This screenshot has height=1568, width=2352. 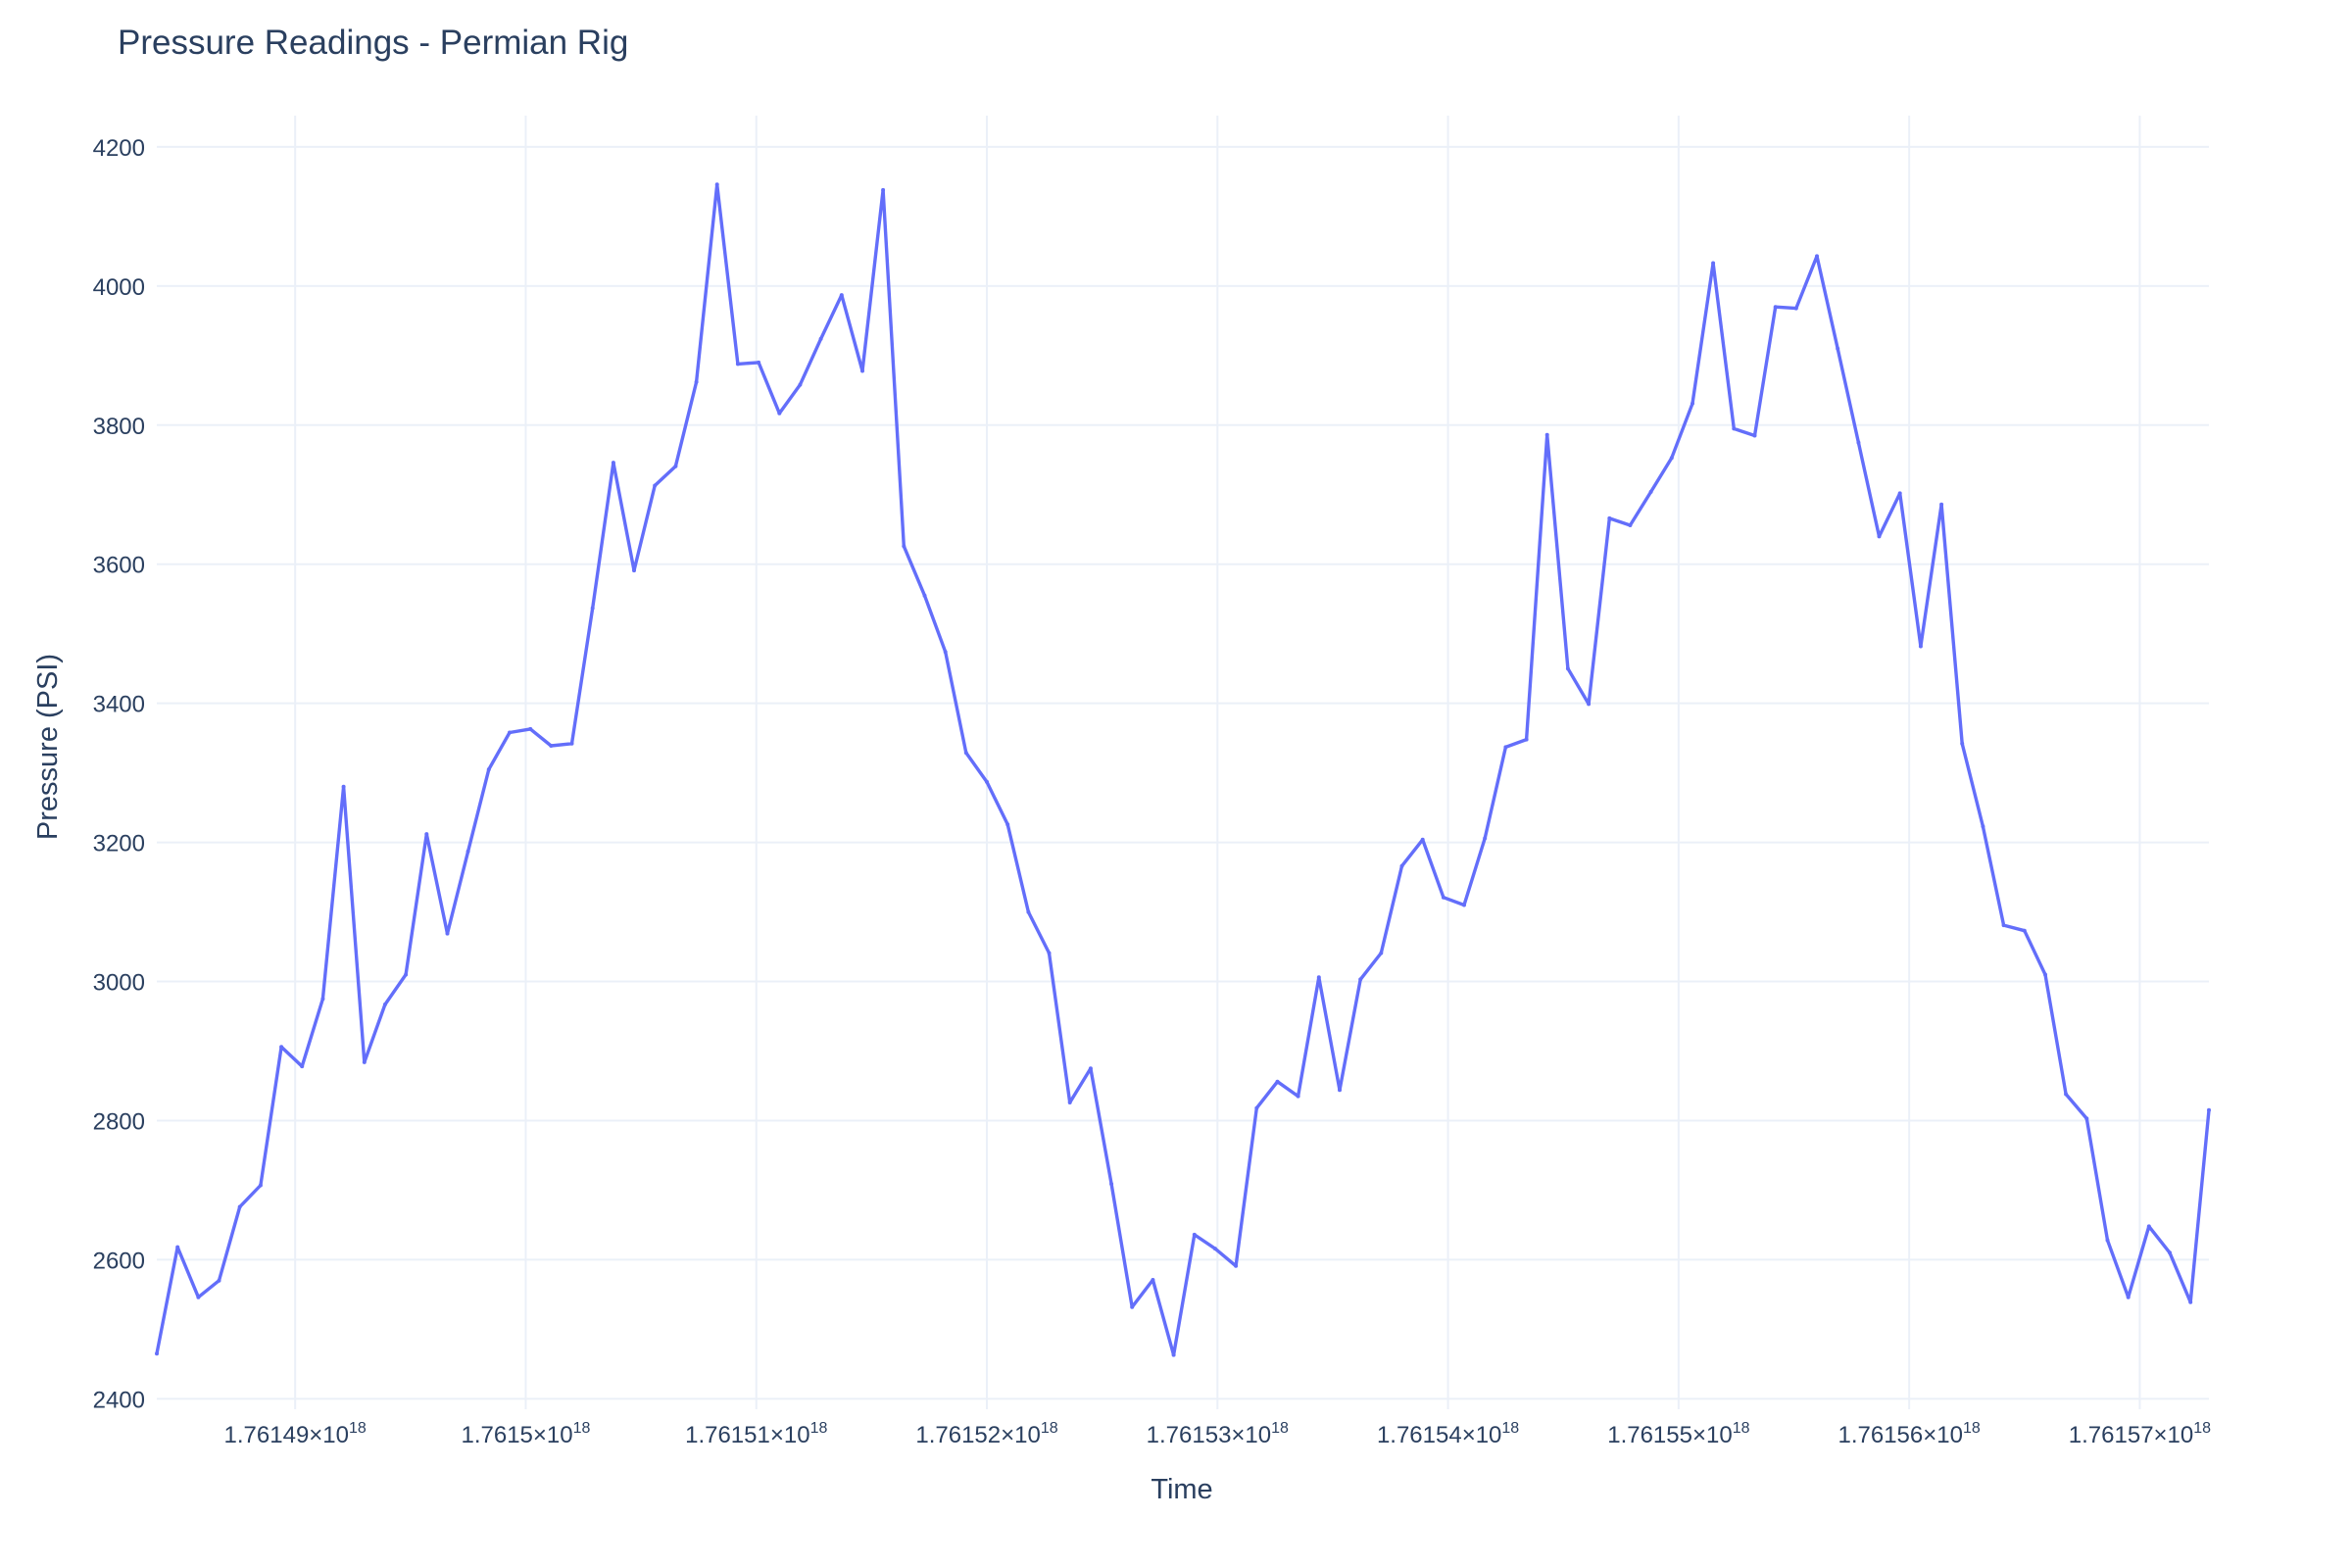 I want to click on y-axis-title: Pressure (PSI), so click(x=48, y=747).